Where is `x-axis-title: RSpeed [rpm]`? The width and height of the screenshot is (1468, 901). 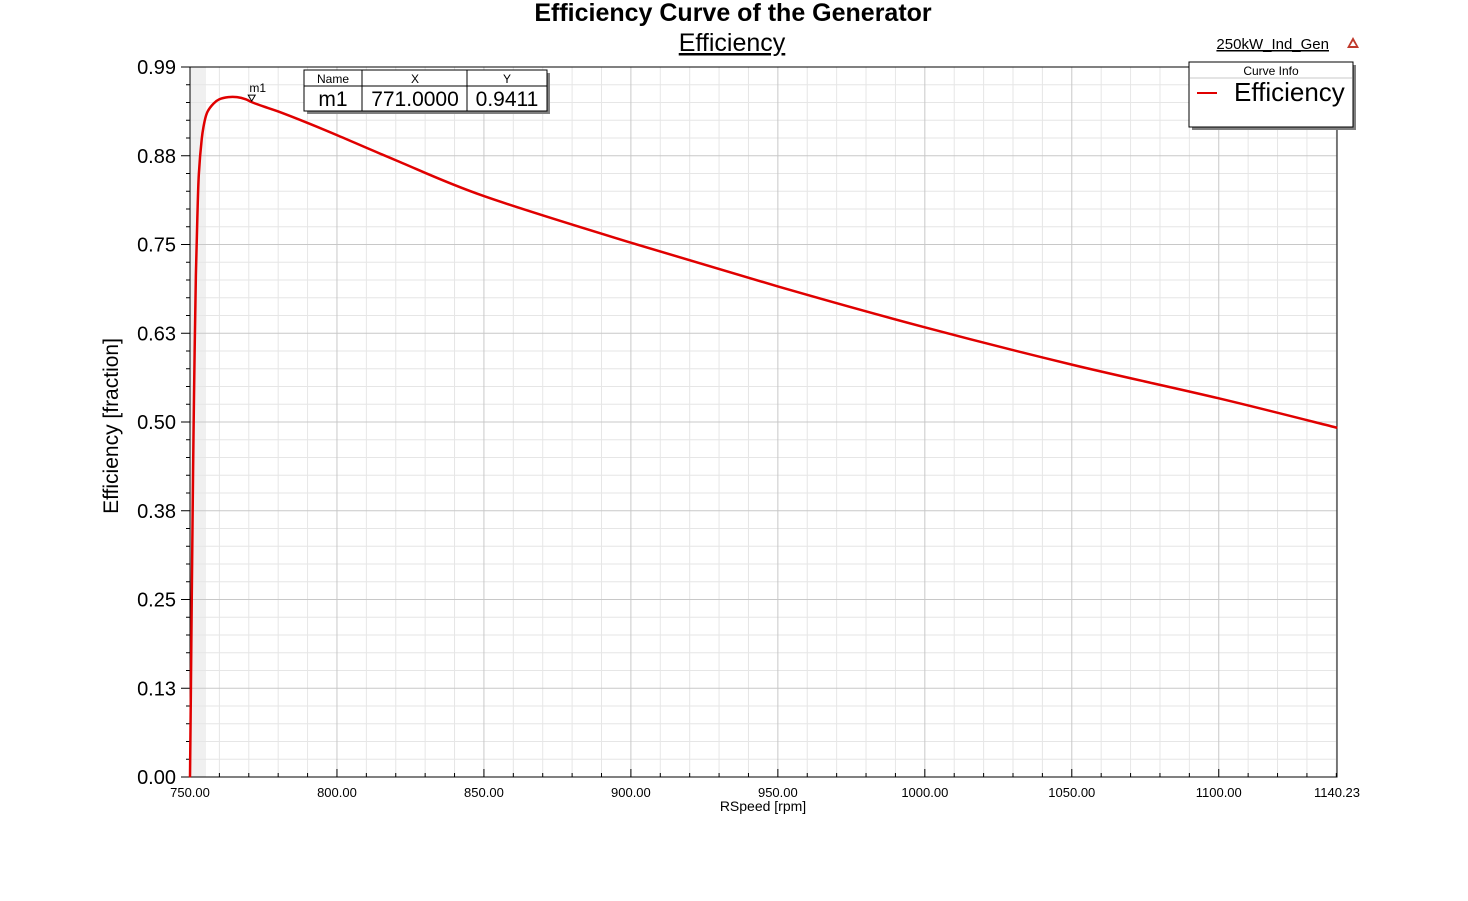 x-axis-title: RSpeed [rpm] is located at coordinates (763, 806).